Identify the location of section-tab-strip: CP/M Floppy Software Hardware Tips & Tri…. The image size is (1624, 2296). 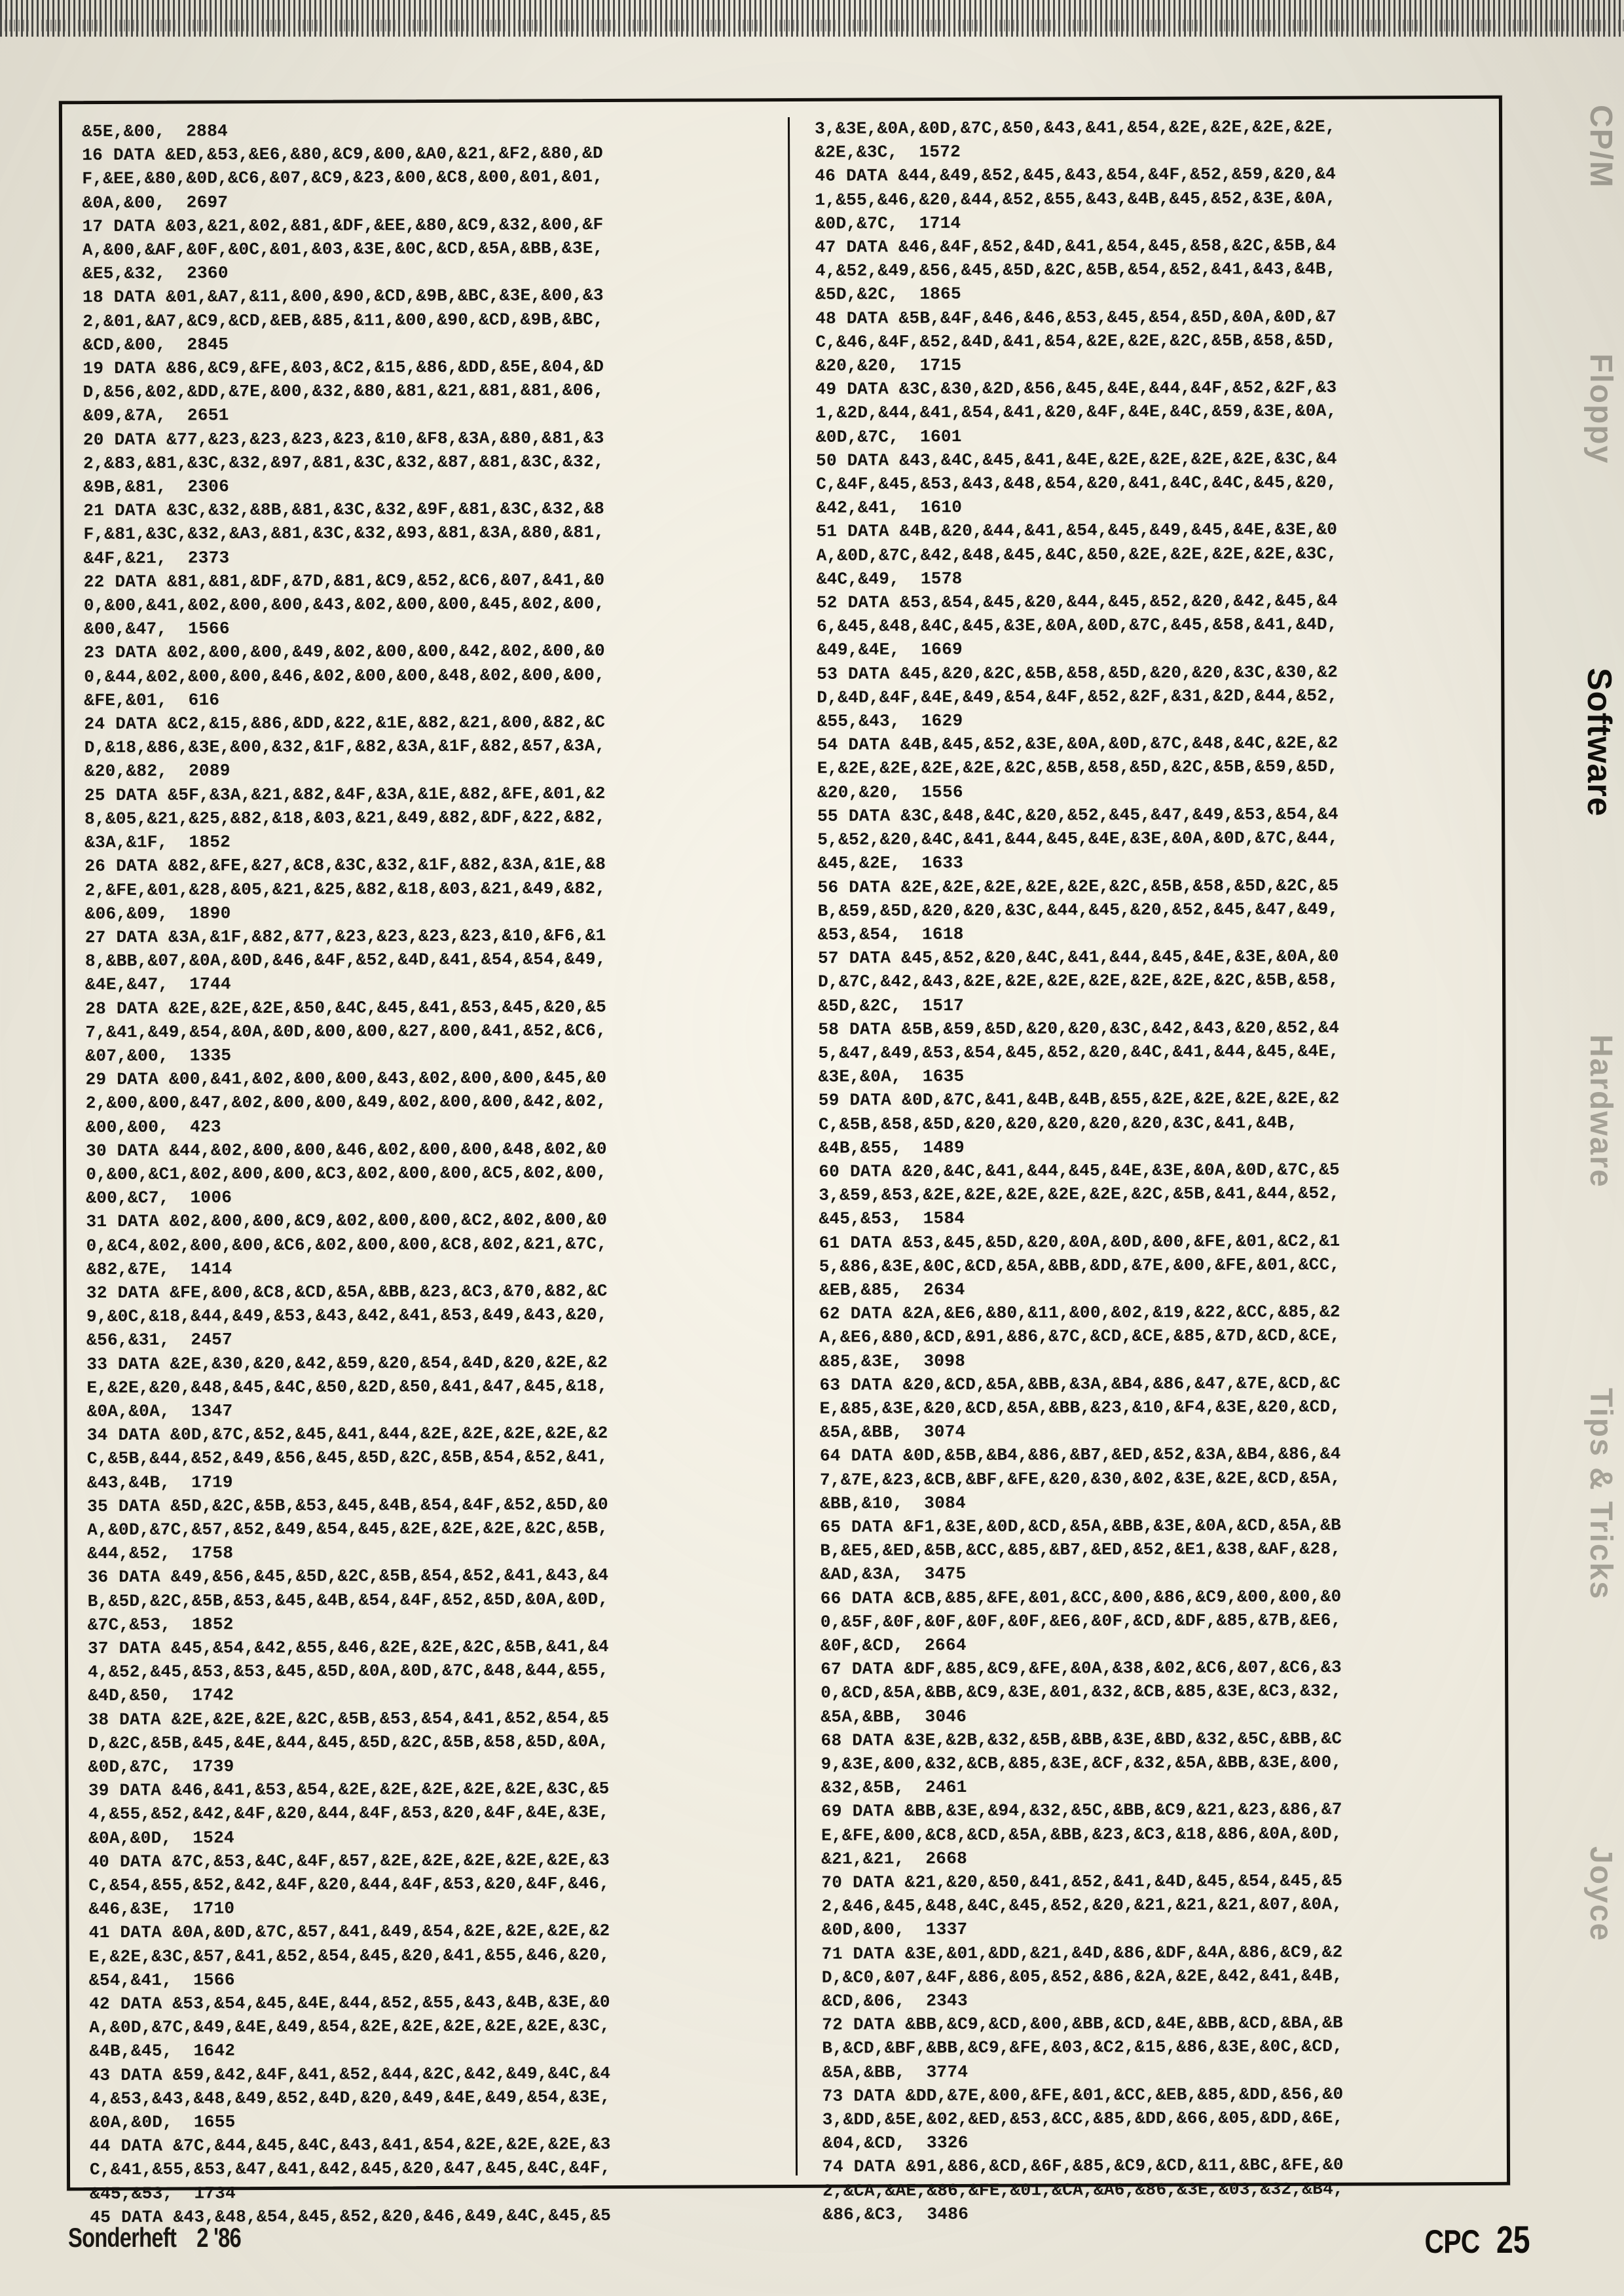
(1586, 1136).